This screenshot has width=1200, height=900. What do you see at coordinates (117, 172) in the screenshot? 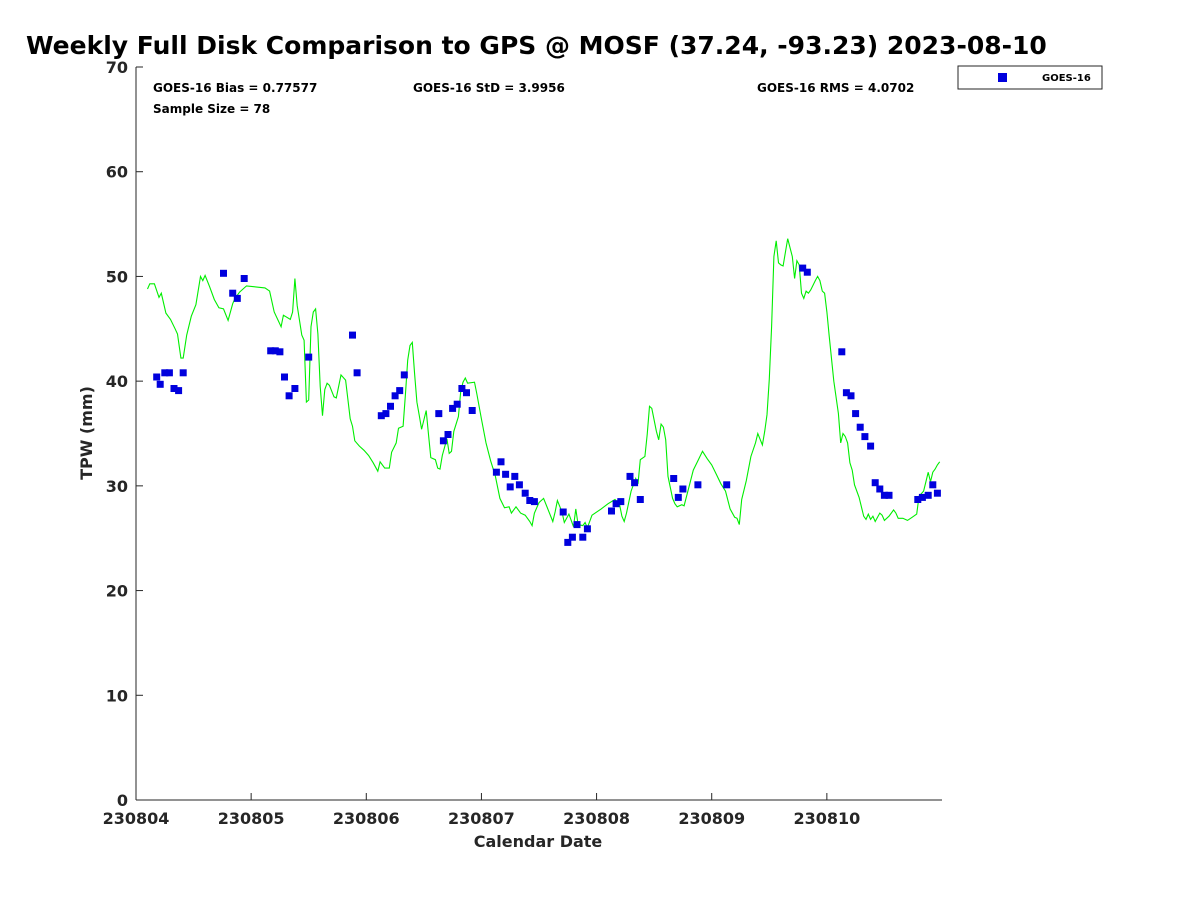
I see `y-tick-label: 60` at bounding box center [117, 172].